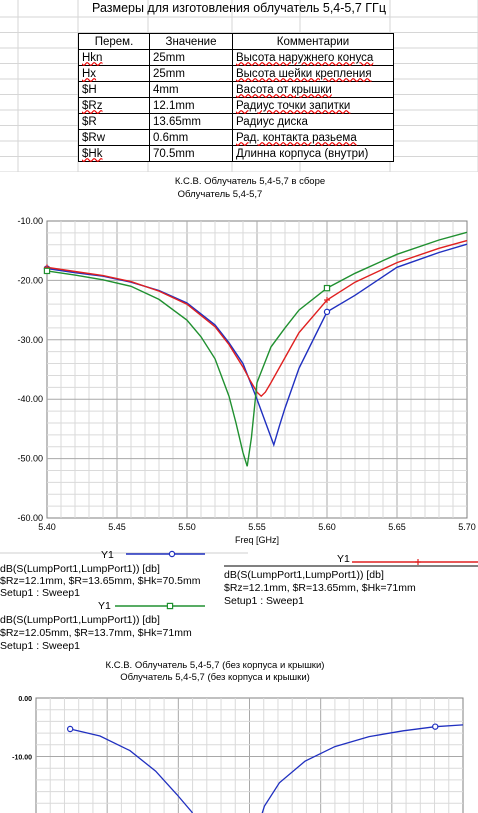  What do you see at coordinates (104, 606) in the screenshot?
I see `legend-entry3-axis: Y1` at bounding box center [104, 606].